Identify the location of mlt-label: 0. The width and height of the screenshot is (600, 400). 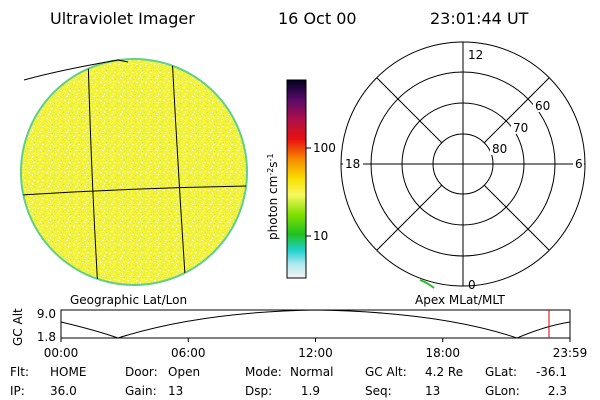
(472, 285).